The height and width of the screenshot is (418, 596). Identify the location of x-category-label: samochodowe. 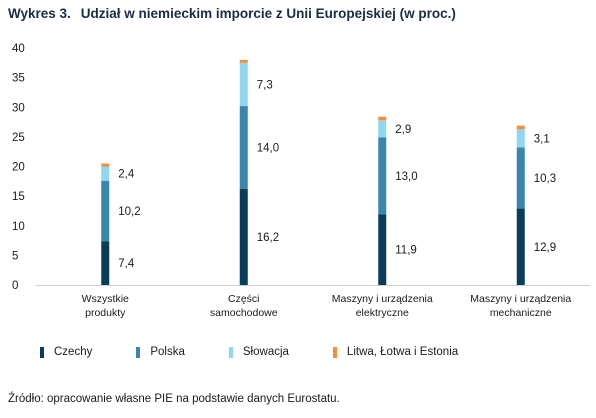
(244, 313).